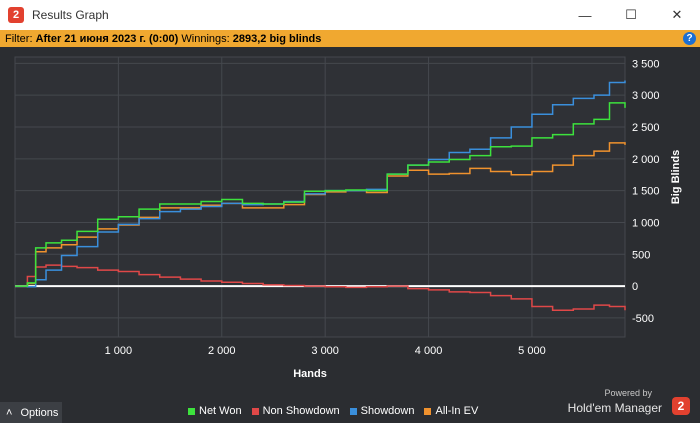  I want to click on y-axis-title: Big Blinds, so click(676, 177).